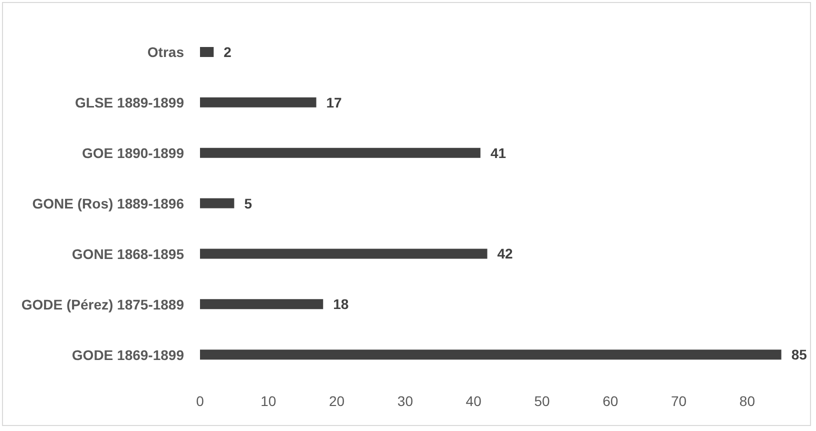 The width and height of the screenshot is (816, 431). Describe the element at coordinates (679, 400) in the screenshot. I see `x-tick-label: 70` at that location.